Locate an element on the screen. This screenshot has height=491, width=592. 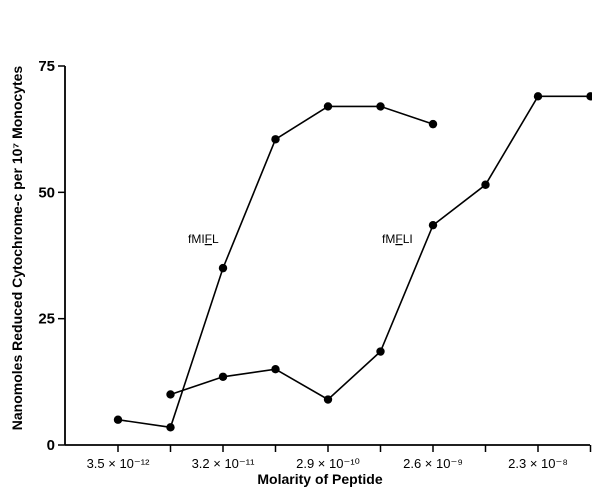
x-tick-label-0: 3.5 × 10⁻¹² is located at coordinates (119, 463).